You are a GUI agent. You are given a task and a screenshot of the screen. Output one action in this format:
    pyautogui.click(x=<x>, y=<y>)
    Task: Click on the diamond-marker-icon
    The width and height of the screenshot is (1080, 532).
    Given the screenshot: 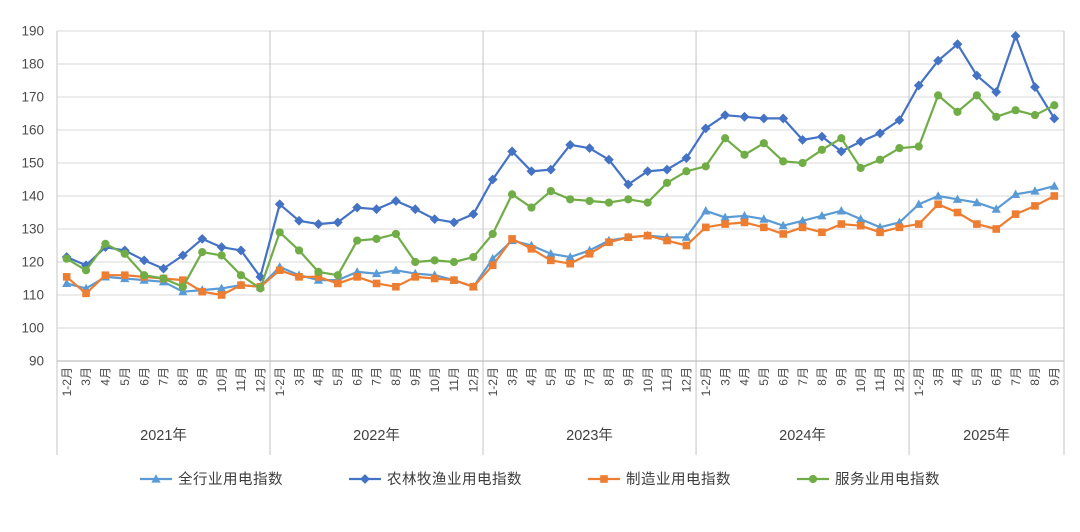 What is the action you would take?
    pyautogui.click(x=365, y=478)
    